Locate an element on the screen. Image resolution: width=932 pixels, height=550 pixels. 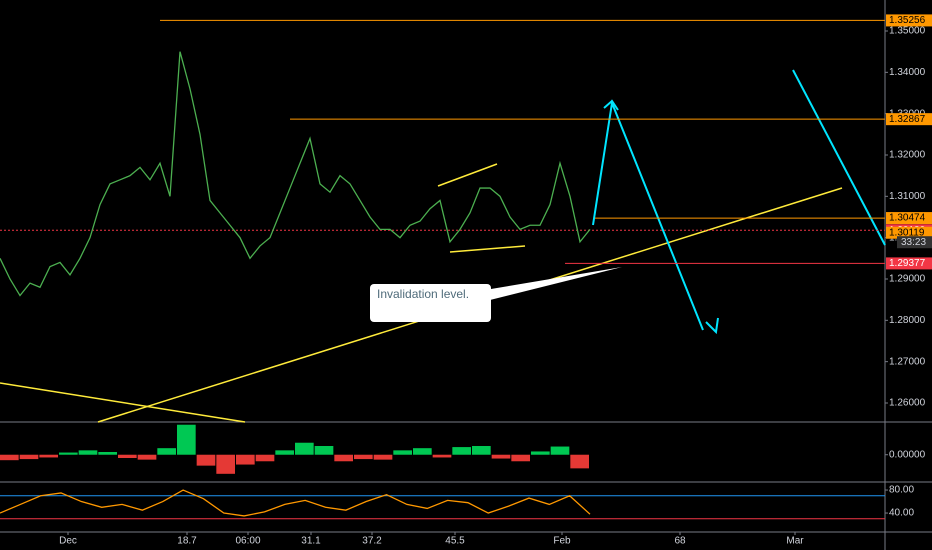
trend-line is located at coordinates (123, 402).